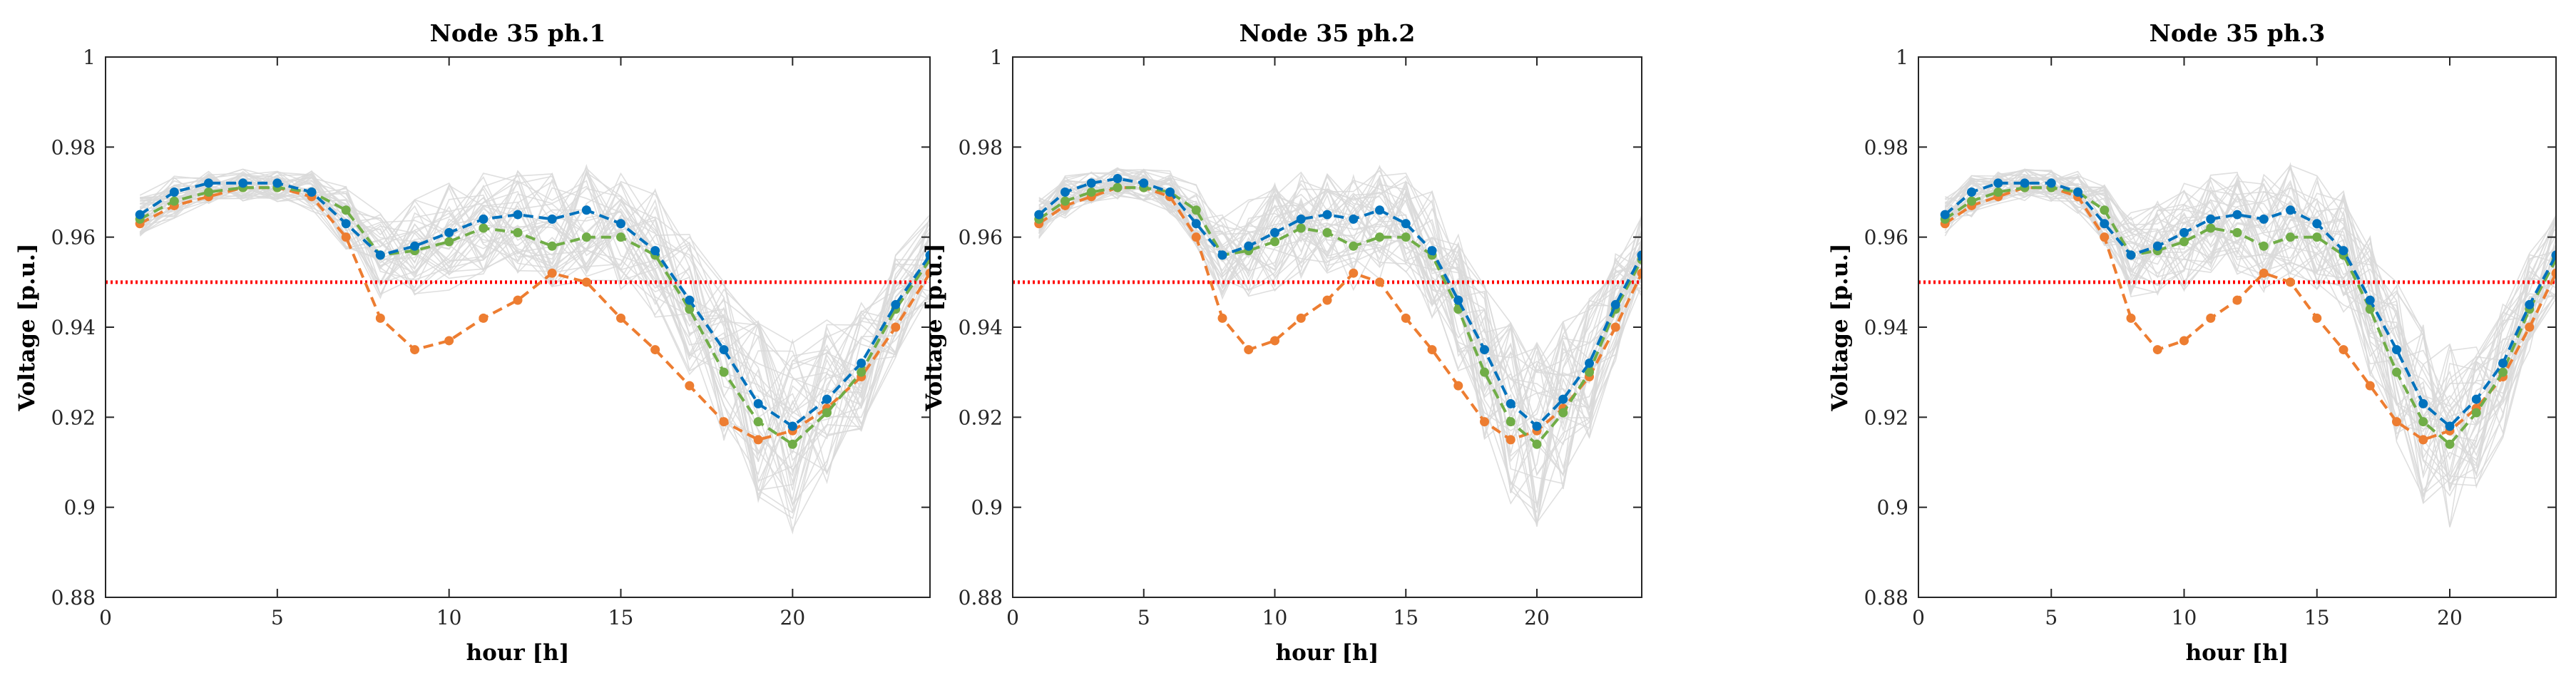 This screenshot has width=2576, height=690. I want to click on chart-title: Node 35 ph.2, so click(1328, 33).